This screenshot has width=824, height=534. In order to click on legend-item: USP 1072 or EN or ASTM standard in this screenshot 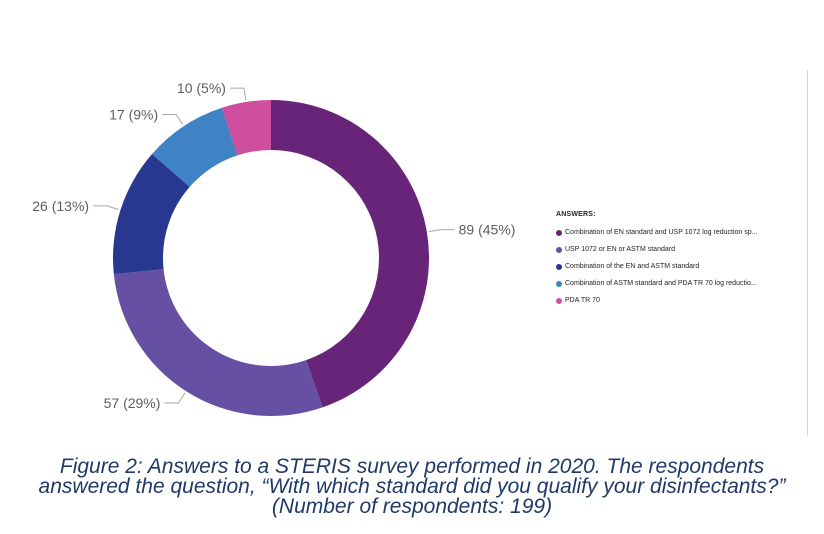, I will do `click(681, 249)`.